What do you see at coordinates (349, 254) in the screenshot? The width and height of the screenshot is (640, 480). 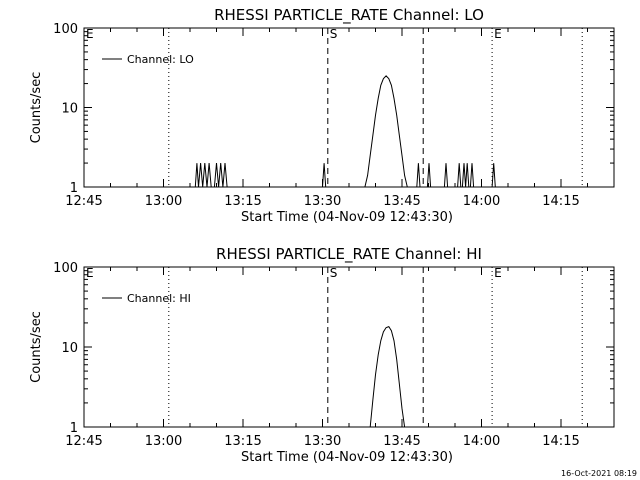 I see `chart-title: RHESSI PARTICLE_RATE Channel: HI` at bounding box center [349, 254].